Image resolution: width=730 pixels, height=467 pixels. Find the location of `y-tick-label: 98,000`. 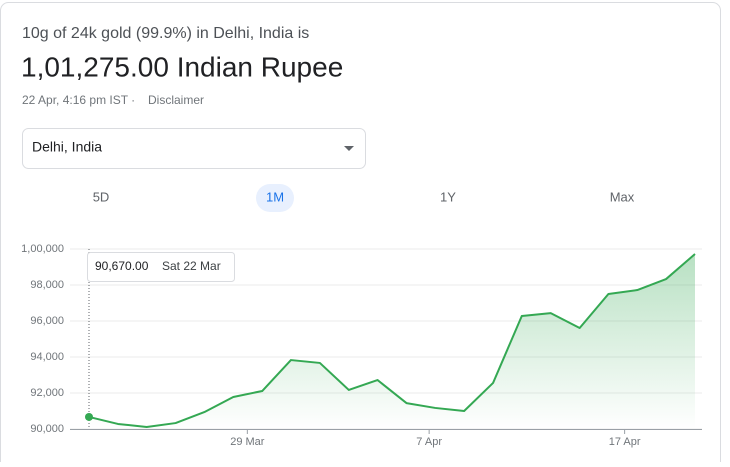

y-tick-label: 98,000 is located at coordinates (47, 285).